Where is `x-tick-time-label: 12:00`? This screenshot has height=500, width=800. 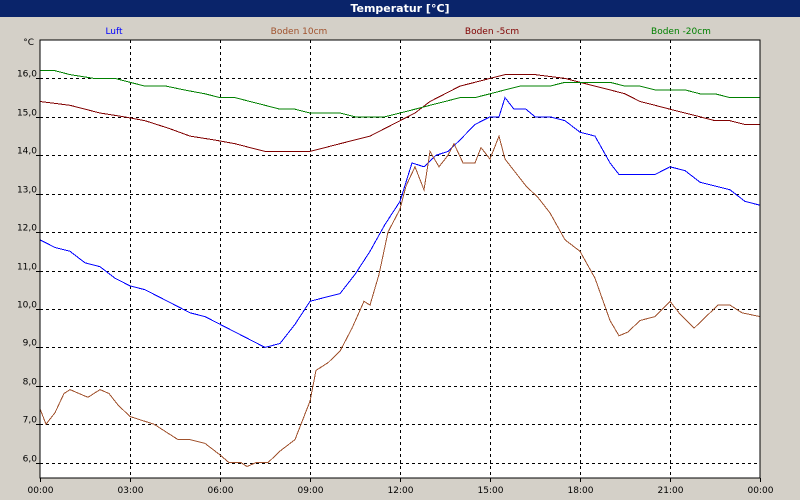
x-tick-time-label: 12:00 is located at coordinates (401, 491).